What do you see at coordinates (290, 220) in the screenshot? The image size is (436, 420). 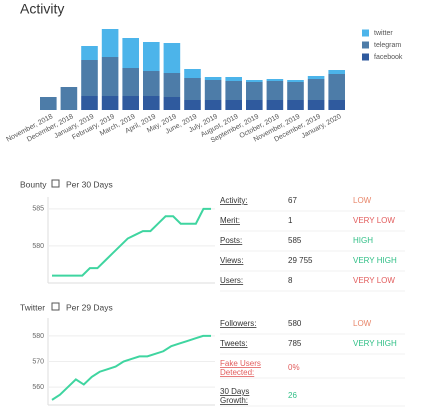 I see `stat-value: 1` at bounding box center [290, 220].